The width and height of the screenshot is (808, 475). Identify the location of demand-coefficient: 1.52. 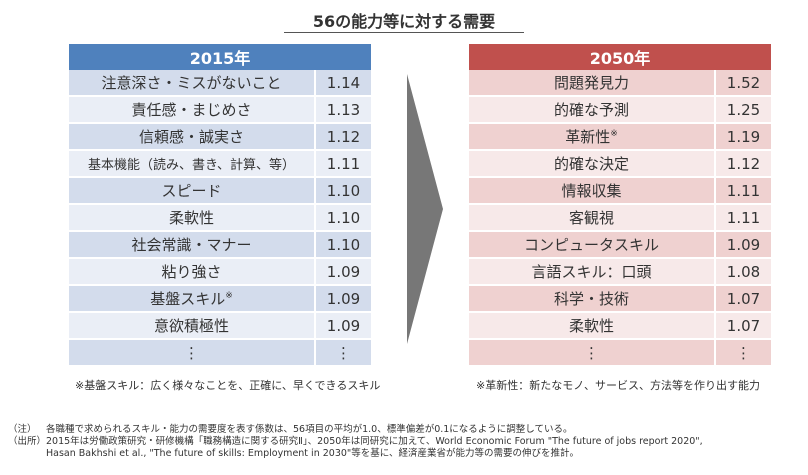
(743, 83).